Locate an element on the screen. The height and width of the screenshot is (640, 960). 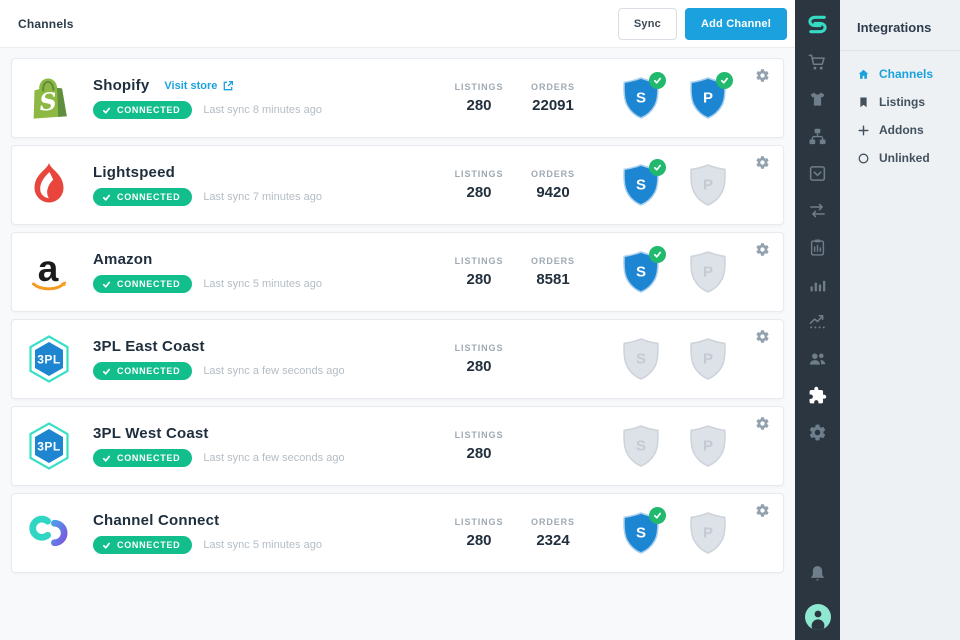
divider is located at coordinates (900, 50).